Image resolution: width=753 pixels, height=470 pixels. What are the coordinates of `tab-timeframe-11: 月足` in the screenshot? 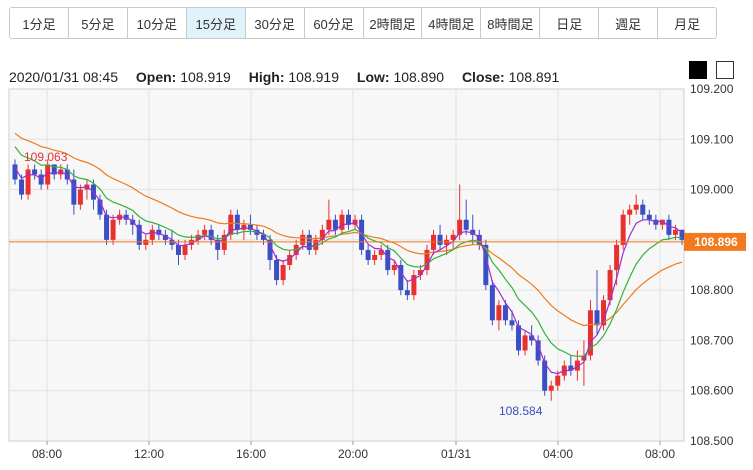 It's located at (687, 23).